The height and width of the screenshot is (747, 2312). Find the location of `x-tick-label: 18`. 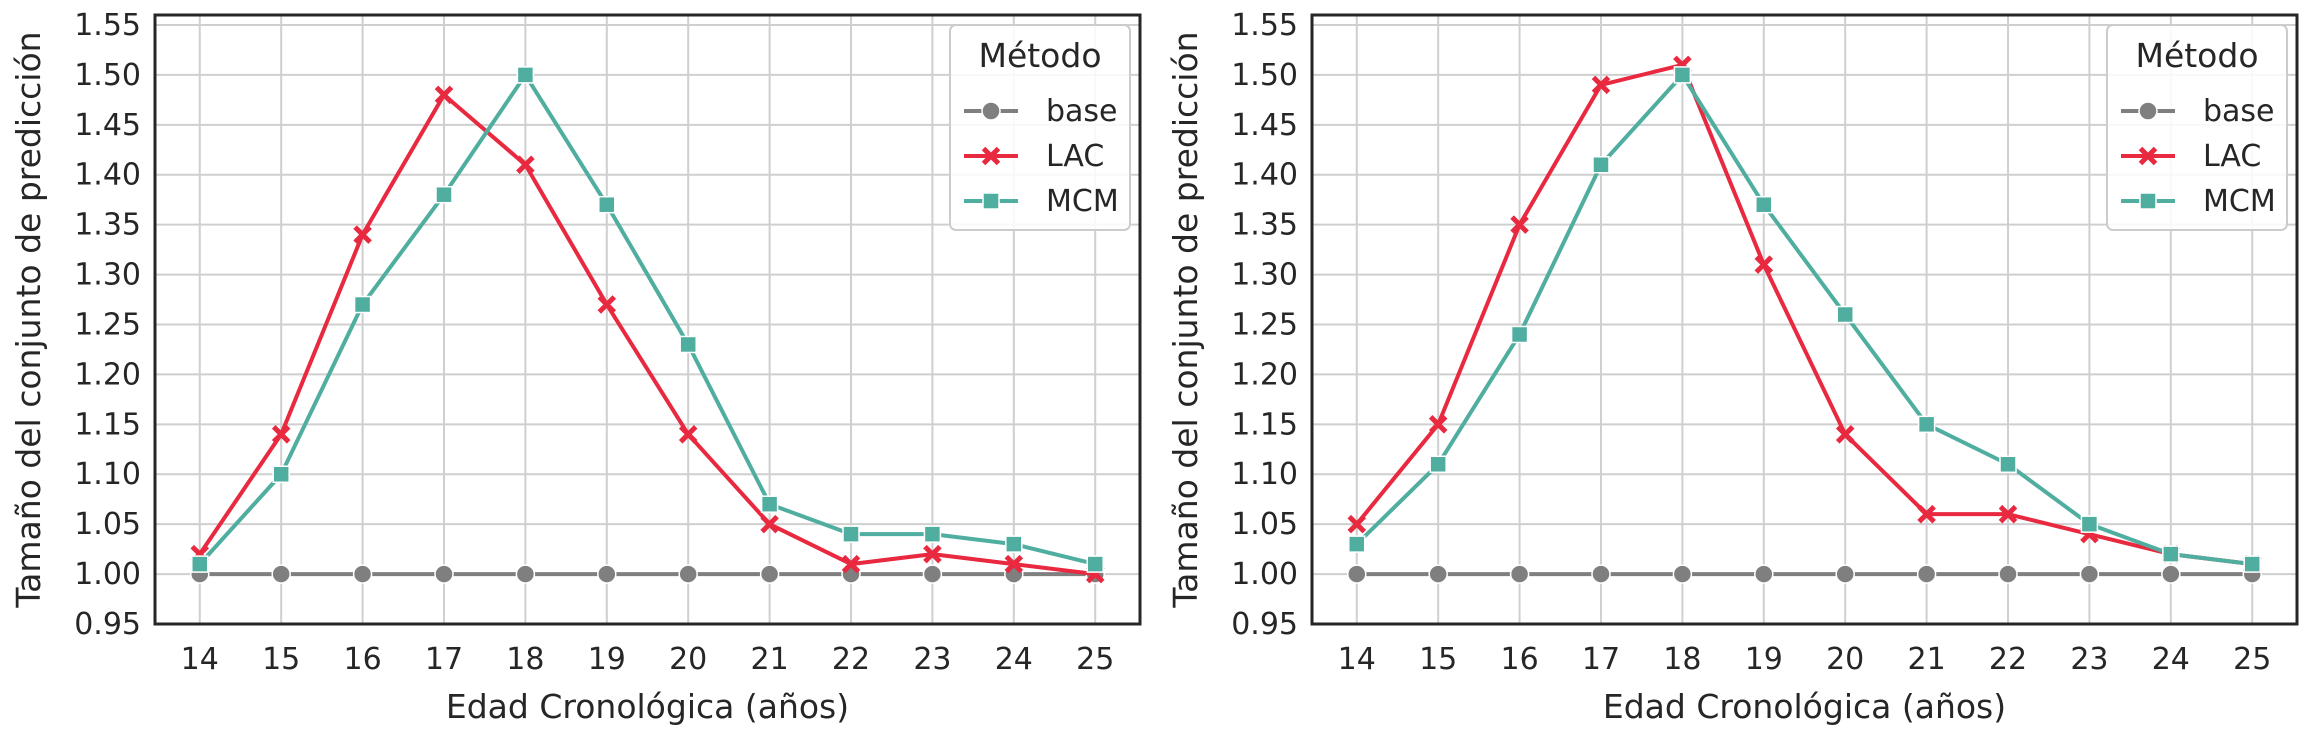

x-tick-label: 18 is located at coordinates (525, 659).